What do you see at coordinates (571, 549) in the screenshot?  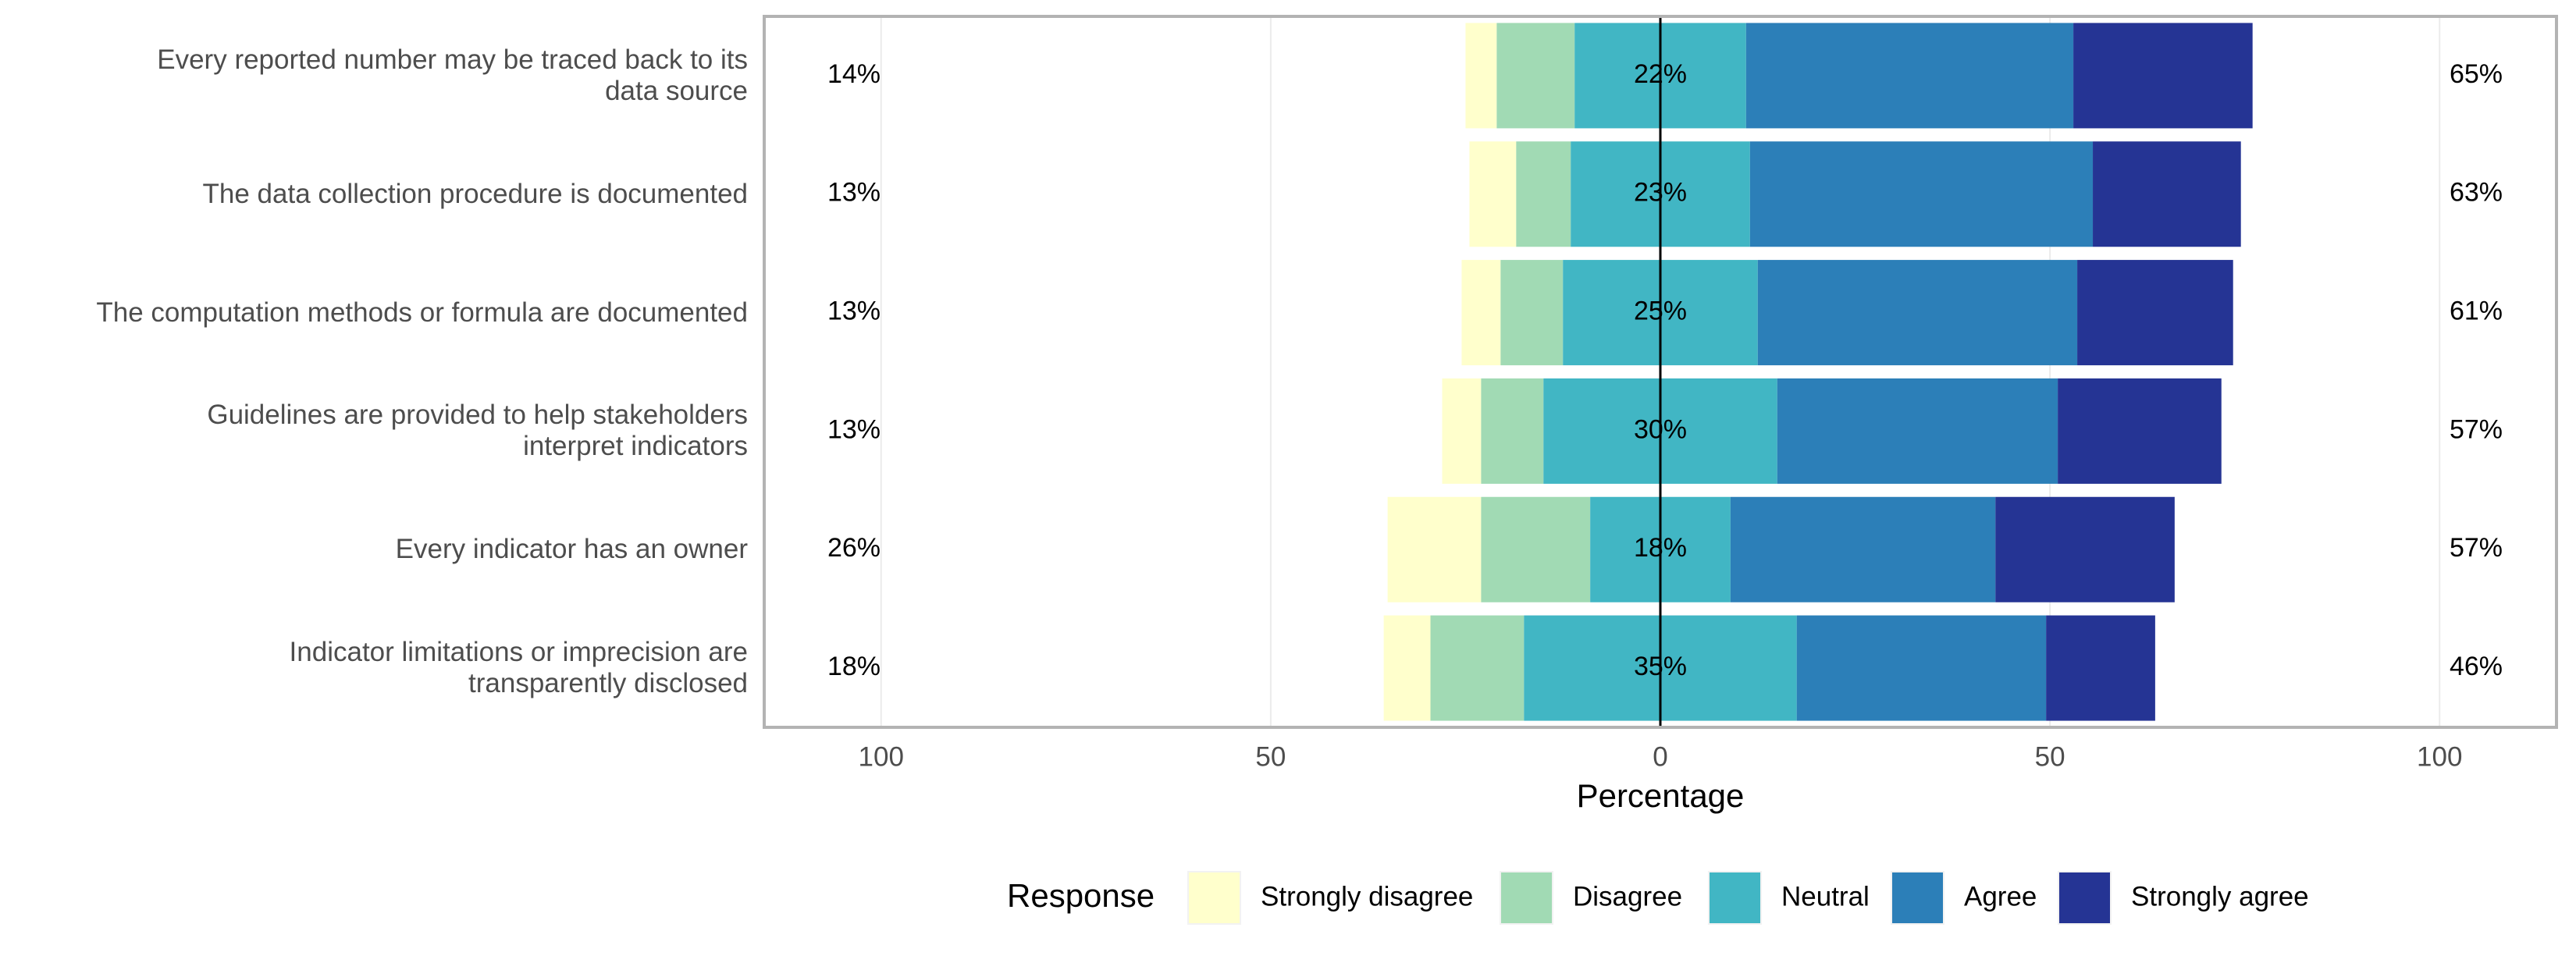 I see `category-label: Every indicator has an owner` at bounding box center [571, 549].